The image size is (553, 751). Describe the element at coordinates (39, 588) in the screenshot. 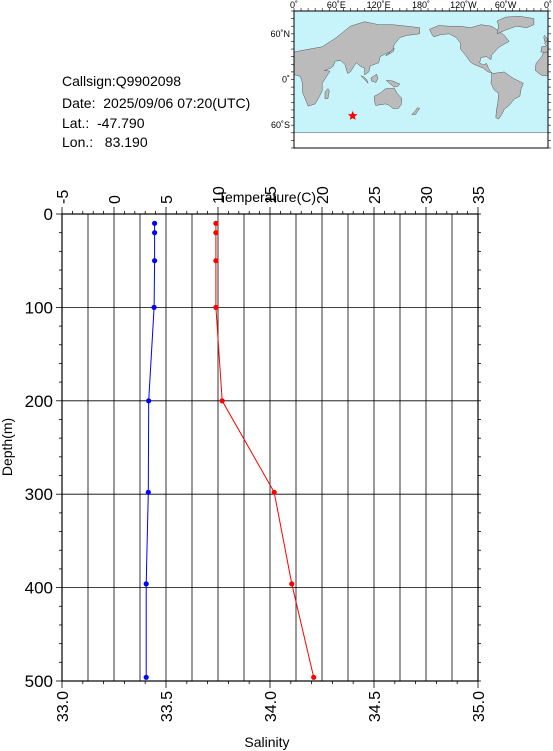

I see `depth-tick-label: 400` at that location.